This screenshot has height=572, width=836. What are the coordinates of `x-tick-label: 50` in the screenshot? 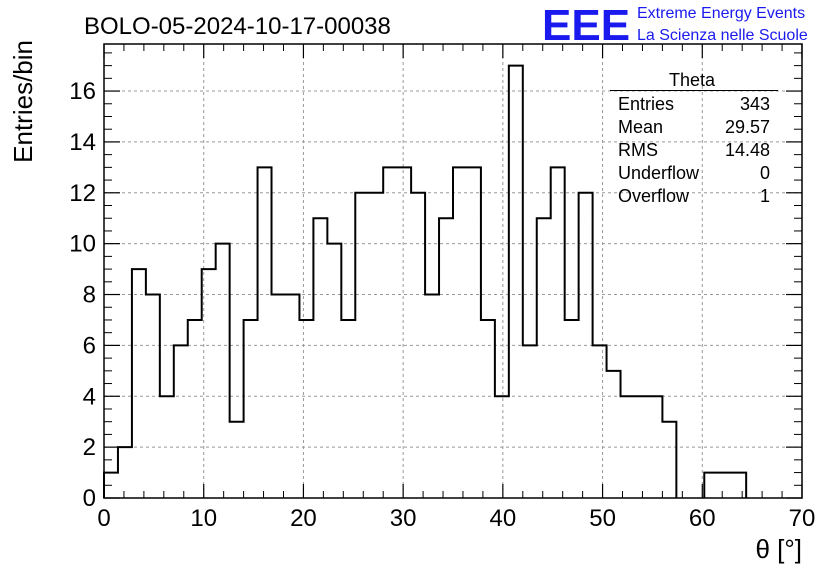 It's located at (602, 518).